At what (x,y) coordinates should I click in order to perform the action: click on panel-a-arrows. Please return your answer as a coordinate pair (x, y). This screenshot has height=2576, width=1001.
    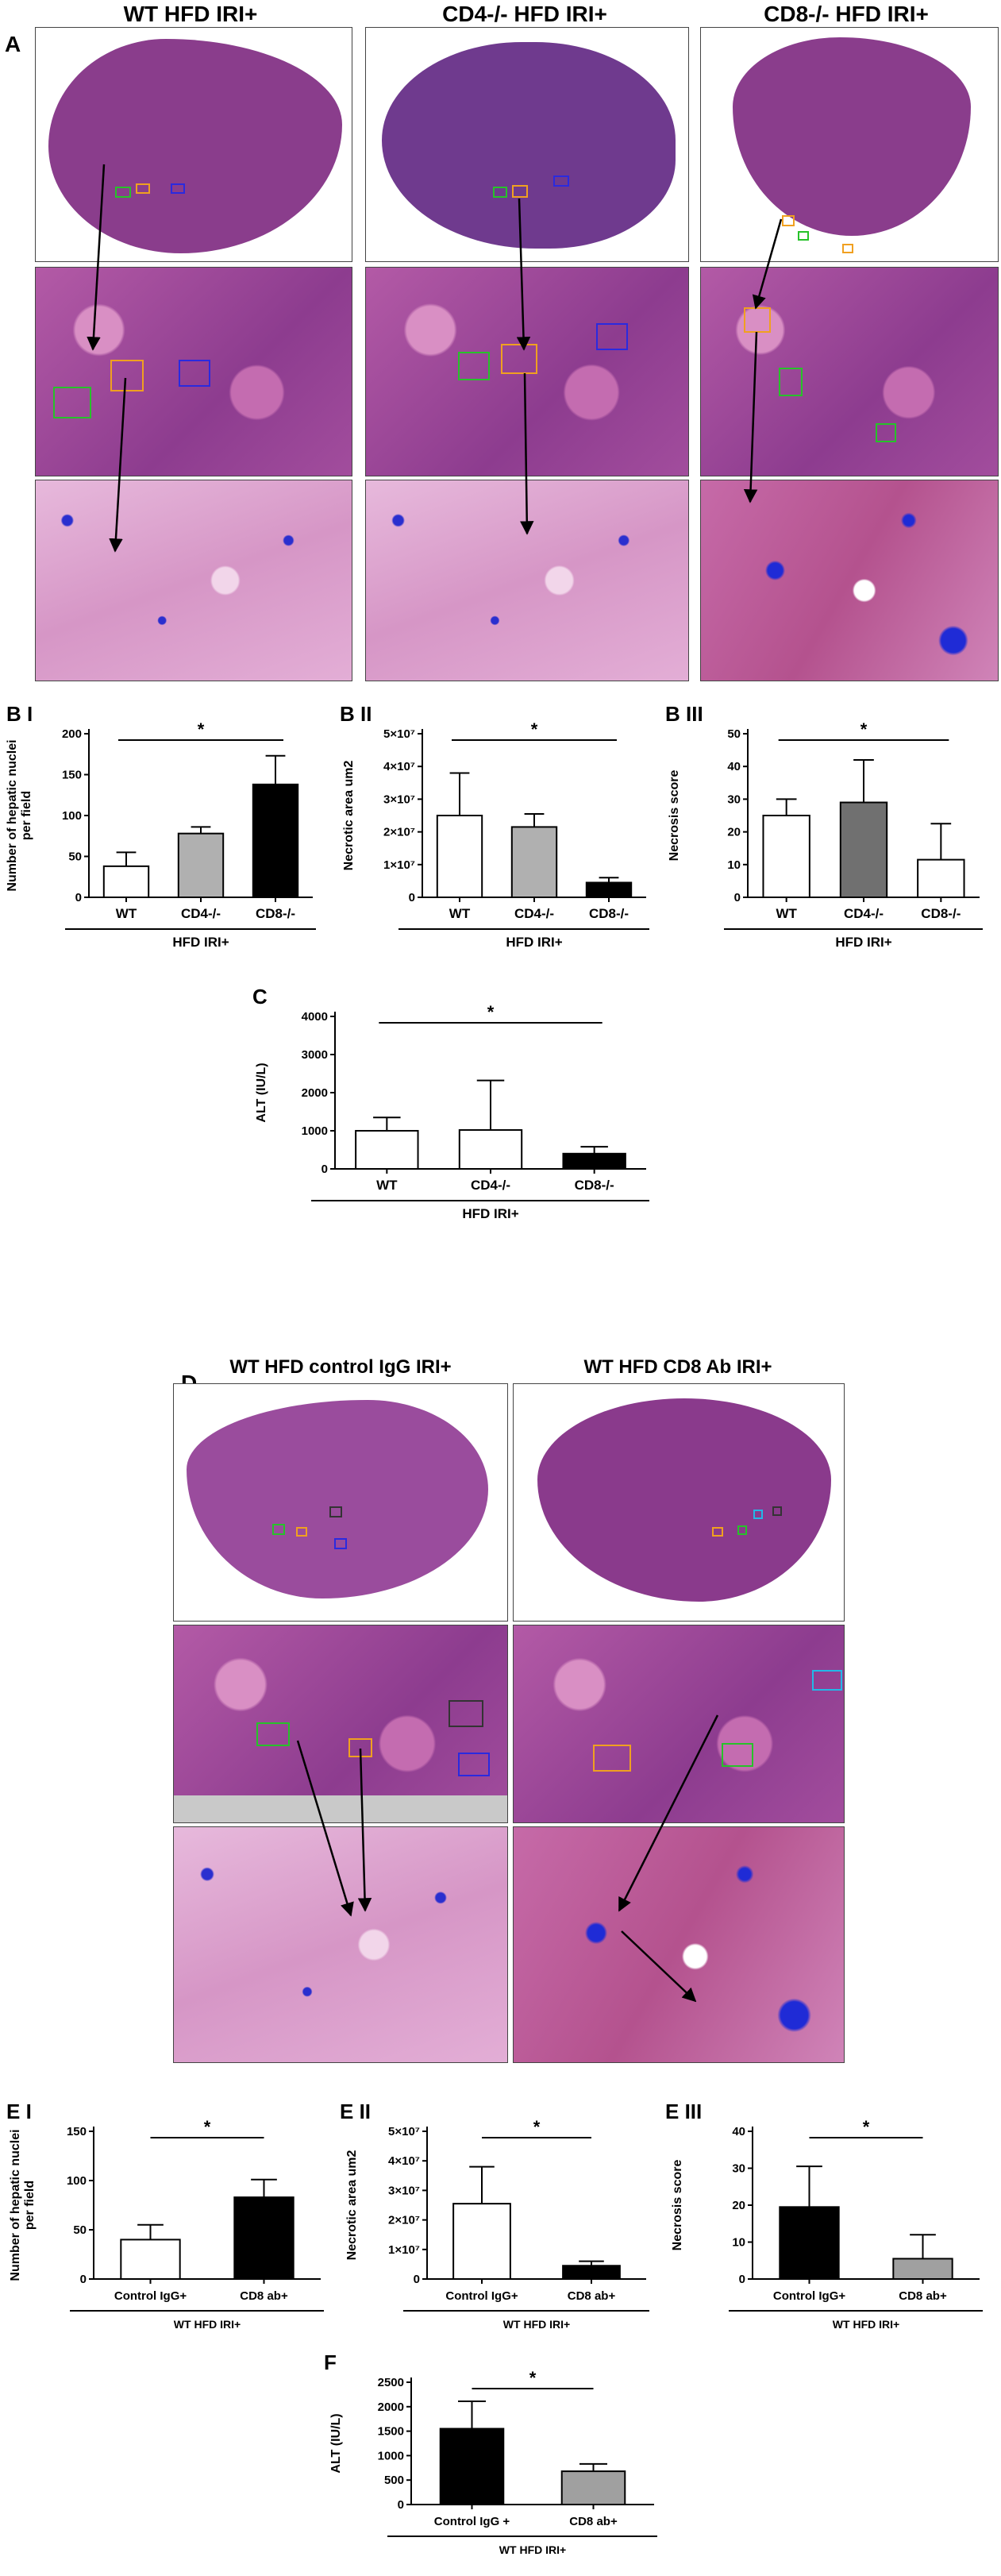
    Looking at the image, I should click on (435, 358).